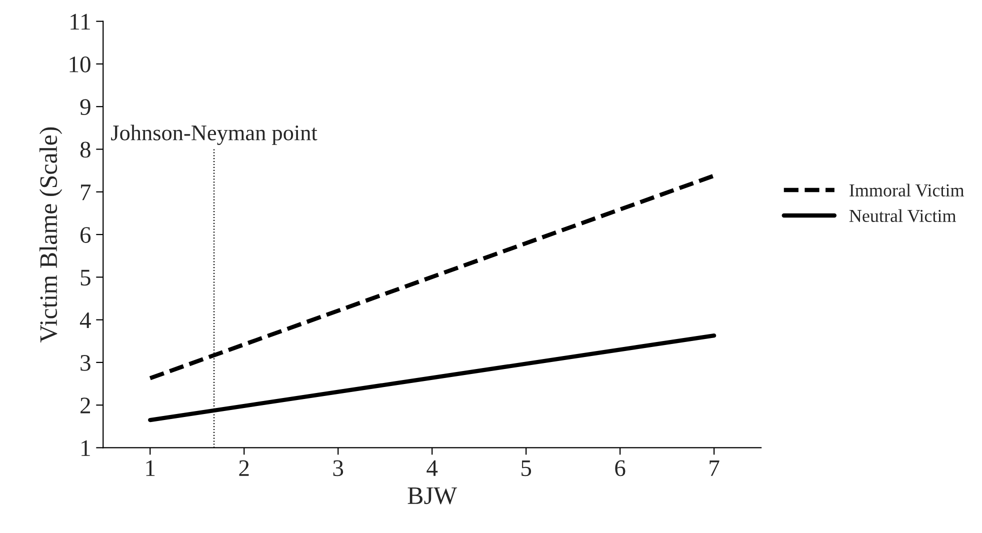  I want to click on x-tick-label: 4, so click(432, 468).